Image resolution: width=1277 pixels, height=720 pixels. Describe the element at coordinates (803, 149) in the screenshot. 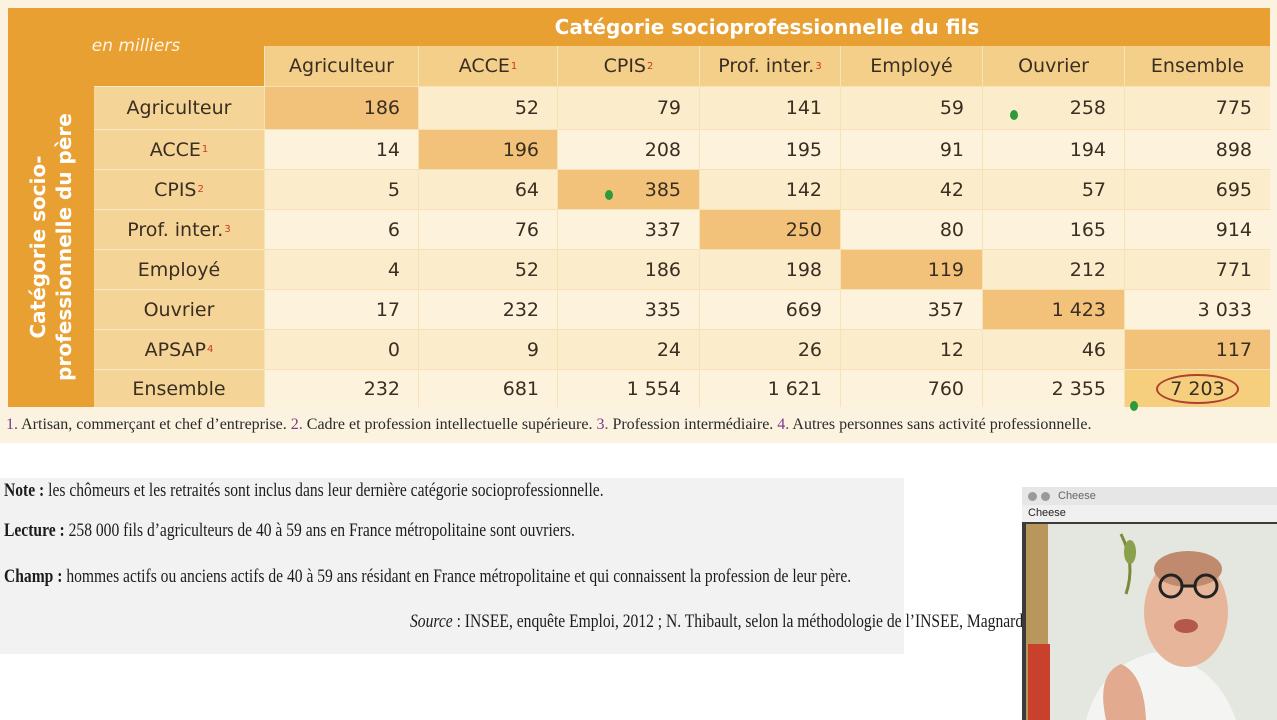

I see `cell-text: 195` at that location.